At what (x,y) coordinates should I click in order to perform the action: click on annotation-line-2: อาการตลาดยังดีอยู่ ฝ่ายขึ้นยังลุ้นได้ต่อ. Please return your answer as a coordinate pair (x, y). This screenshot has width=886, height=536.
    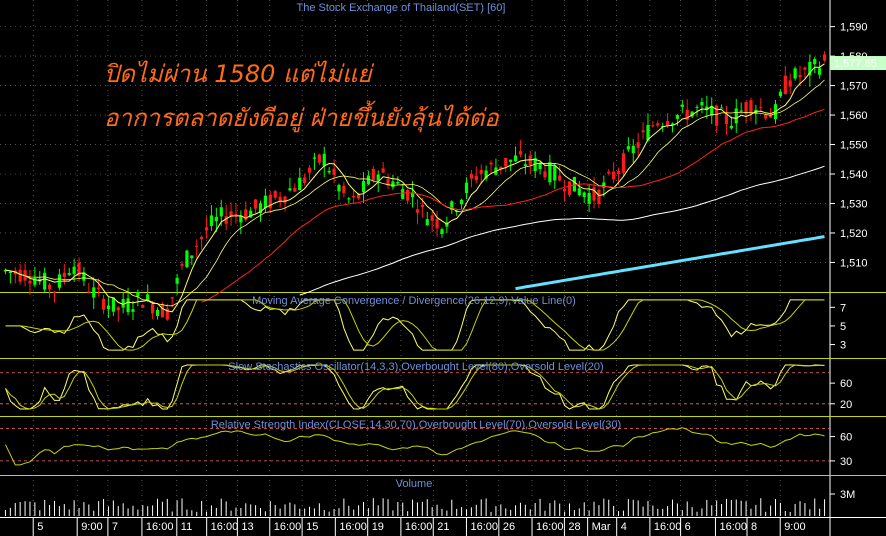
    Looking at the image, I should click on (301, 118).